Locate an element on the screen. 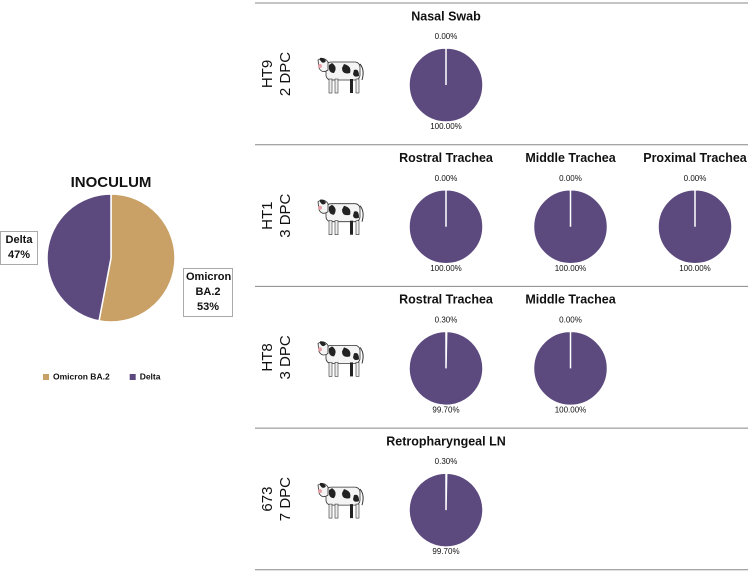 This screenshot has width=750, height=574. row-label-id: HT9 is located at coordinates (267, 74).